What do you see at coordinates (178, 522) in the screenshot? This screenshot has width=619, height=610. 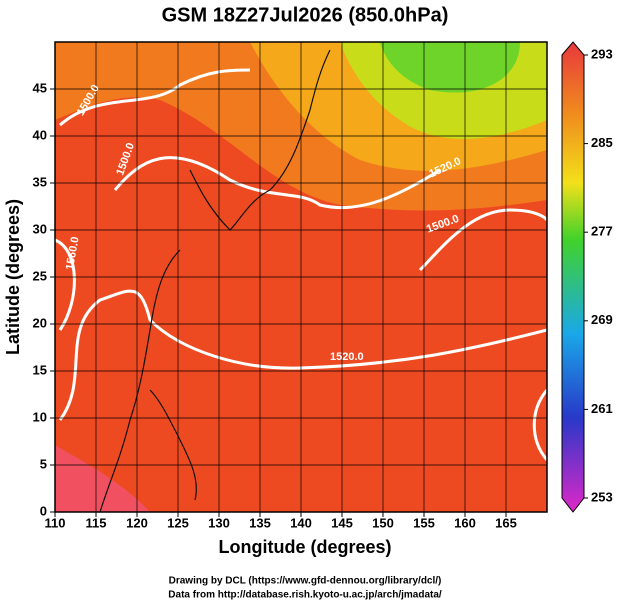 I see `x-tick-label: 125` at bounding box center [178, 522].